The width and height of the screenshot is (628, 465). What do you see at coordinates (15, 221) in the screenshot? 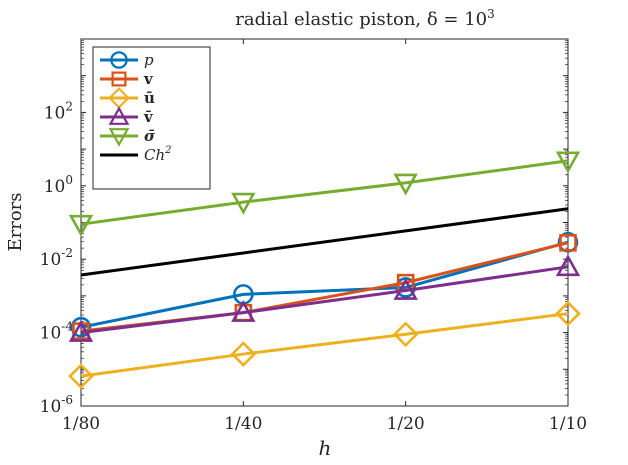
I see `y-axis-label: Errors` at bounding box center [15, 221].